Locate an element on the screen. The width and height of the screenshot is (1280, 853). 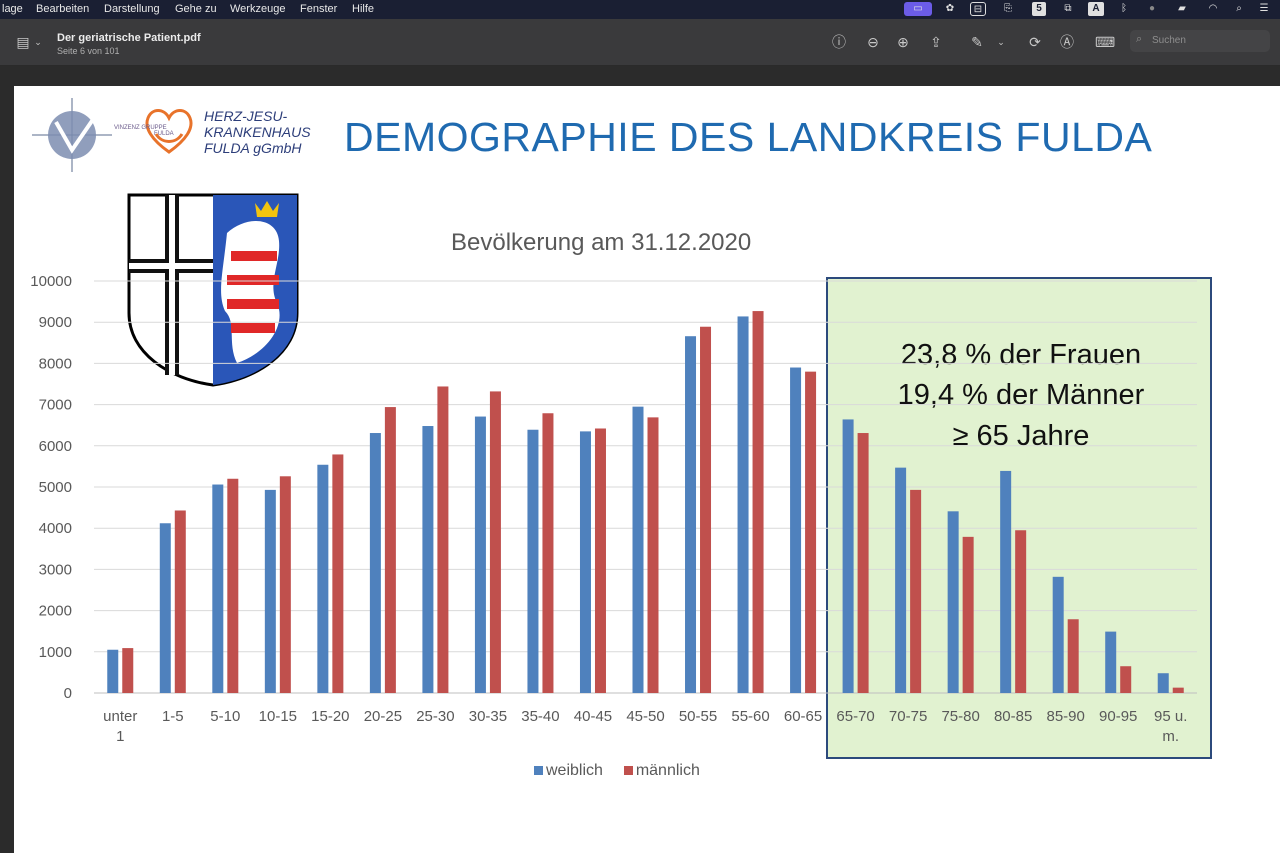
x-tick-label: m. is located at coordinates (1170, 736).